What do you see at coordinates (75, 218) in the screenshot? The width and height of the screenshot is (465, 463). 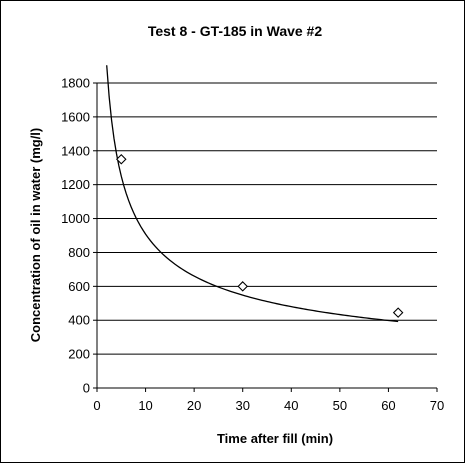 I see `y-tick-label-1000: 1000` at bounding box center [75, 218].